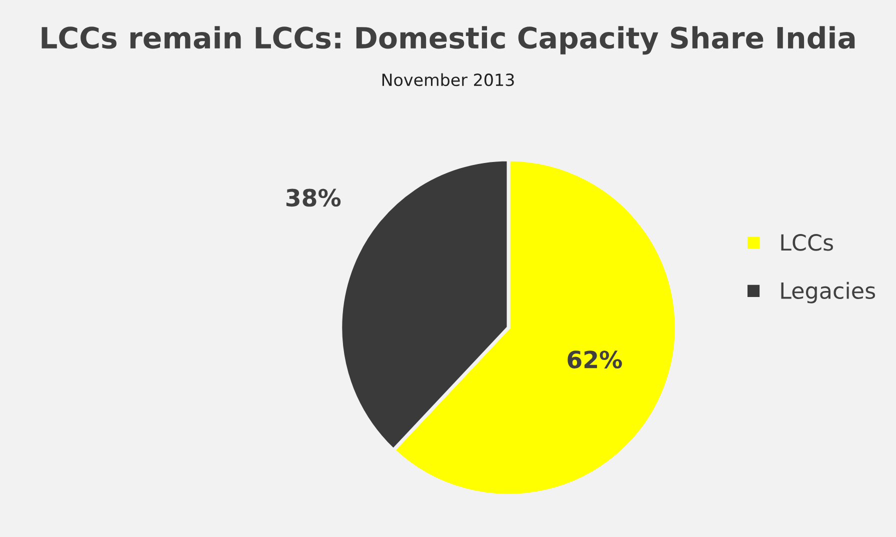  I want to click on data-label: 62%, so click(595, 359).